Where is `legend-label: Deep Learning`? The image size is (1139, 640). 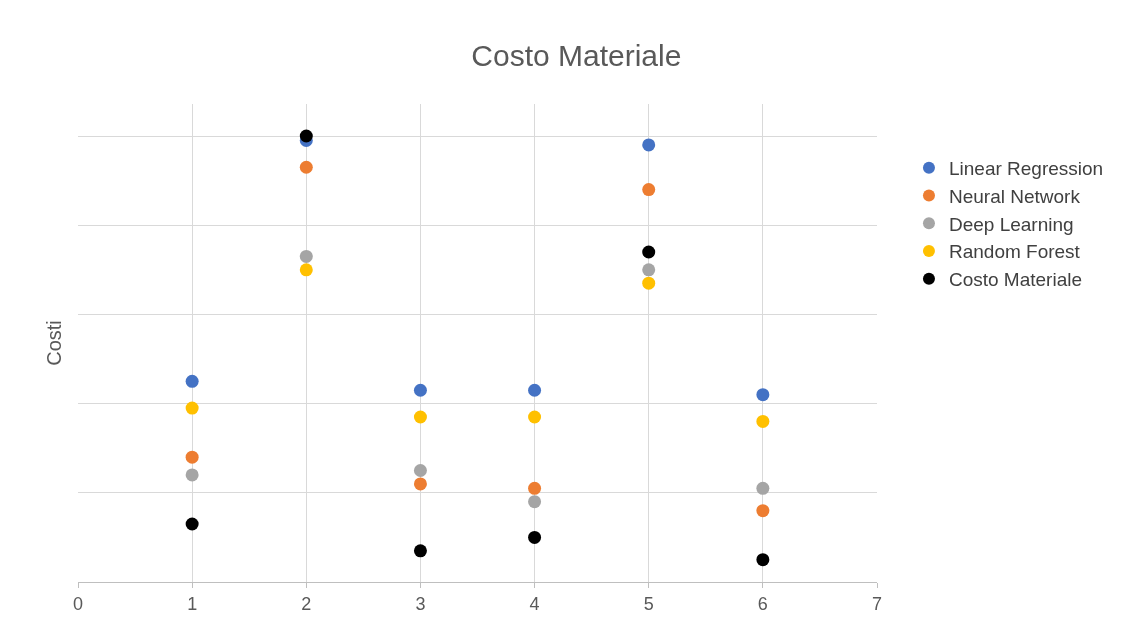 legend-label: Deep Learning is located at coordinates (1011, 224).